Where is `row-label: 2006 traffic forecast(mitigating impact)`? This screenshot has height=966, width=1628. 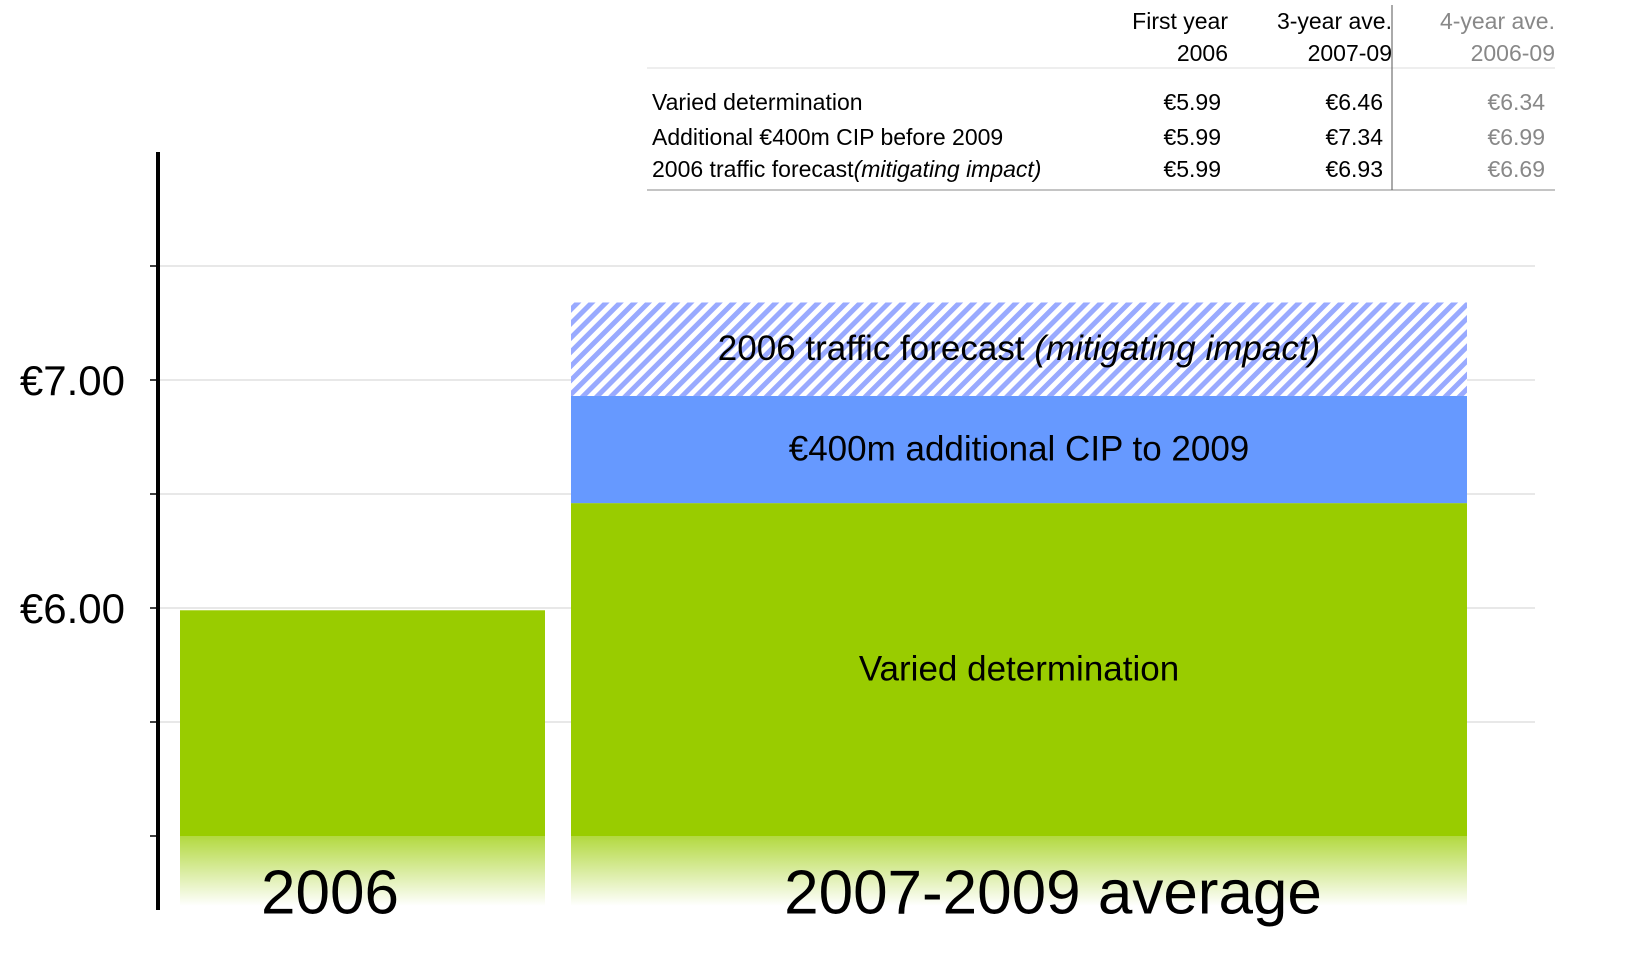 row-label: 2006 traffic forecast(mitigating impact) is located at coordinates (846, 169).